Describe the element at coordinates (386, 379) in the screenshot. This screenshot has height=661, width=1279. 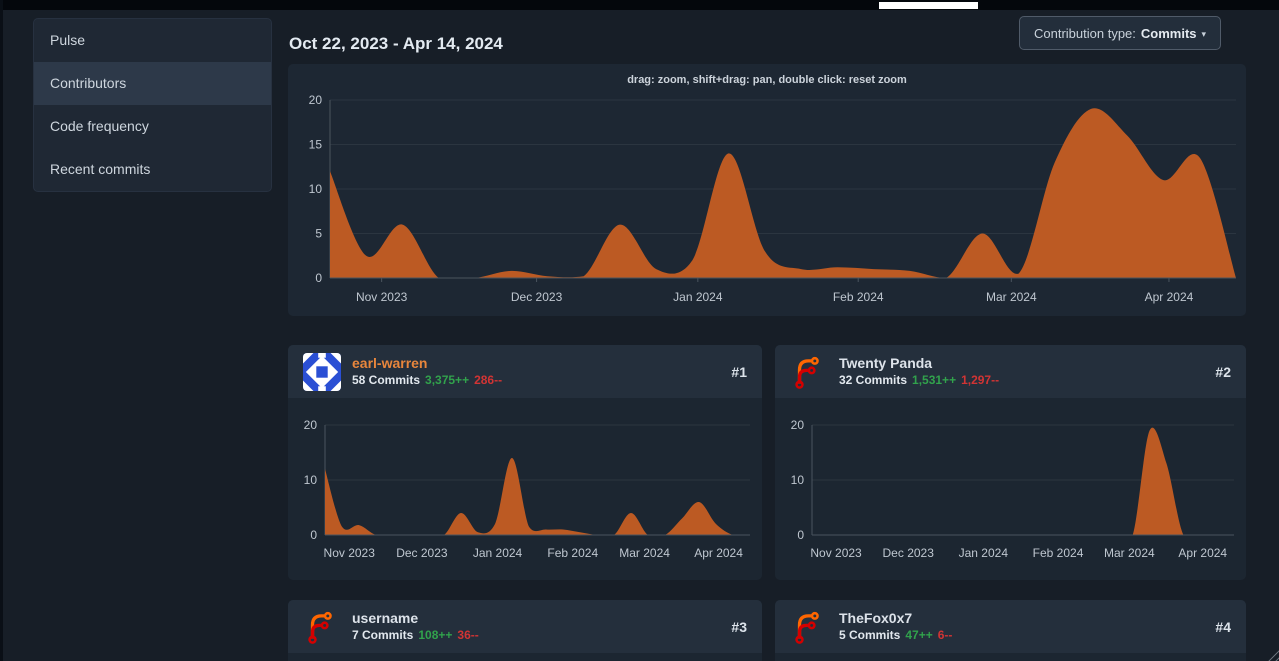
I see `commit-count: 58 Commits` at that location.